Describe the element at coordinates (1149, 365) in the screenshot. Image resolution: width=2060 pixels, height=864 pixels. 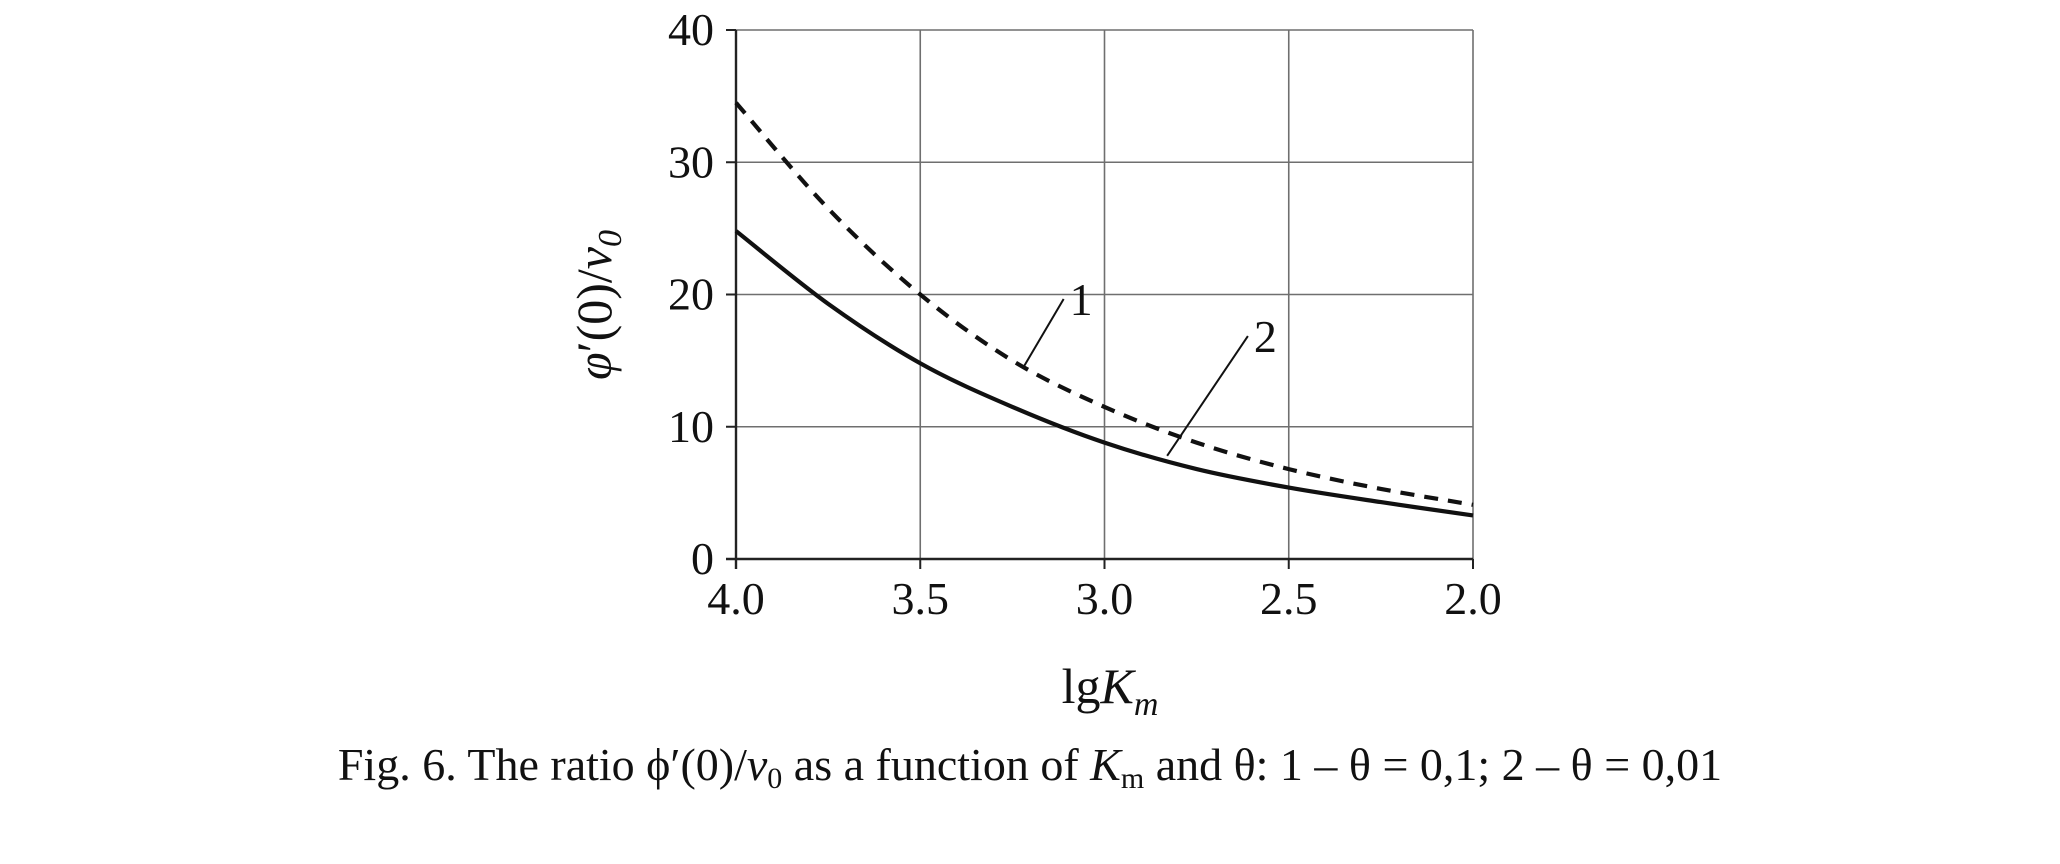
I see `series-annotations: 12` at that location.